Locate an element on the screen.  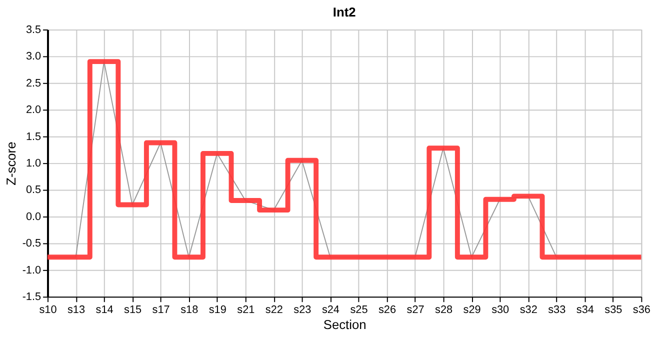
chart-title: Int2 is located at coordinates (344, 12).